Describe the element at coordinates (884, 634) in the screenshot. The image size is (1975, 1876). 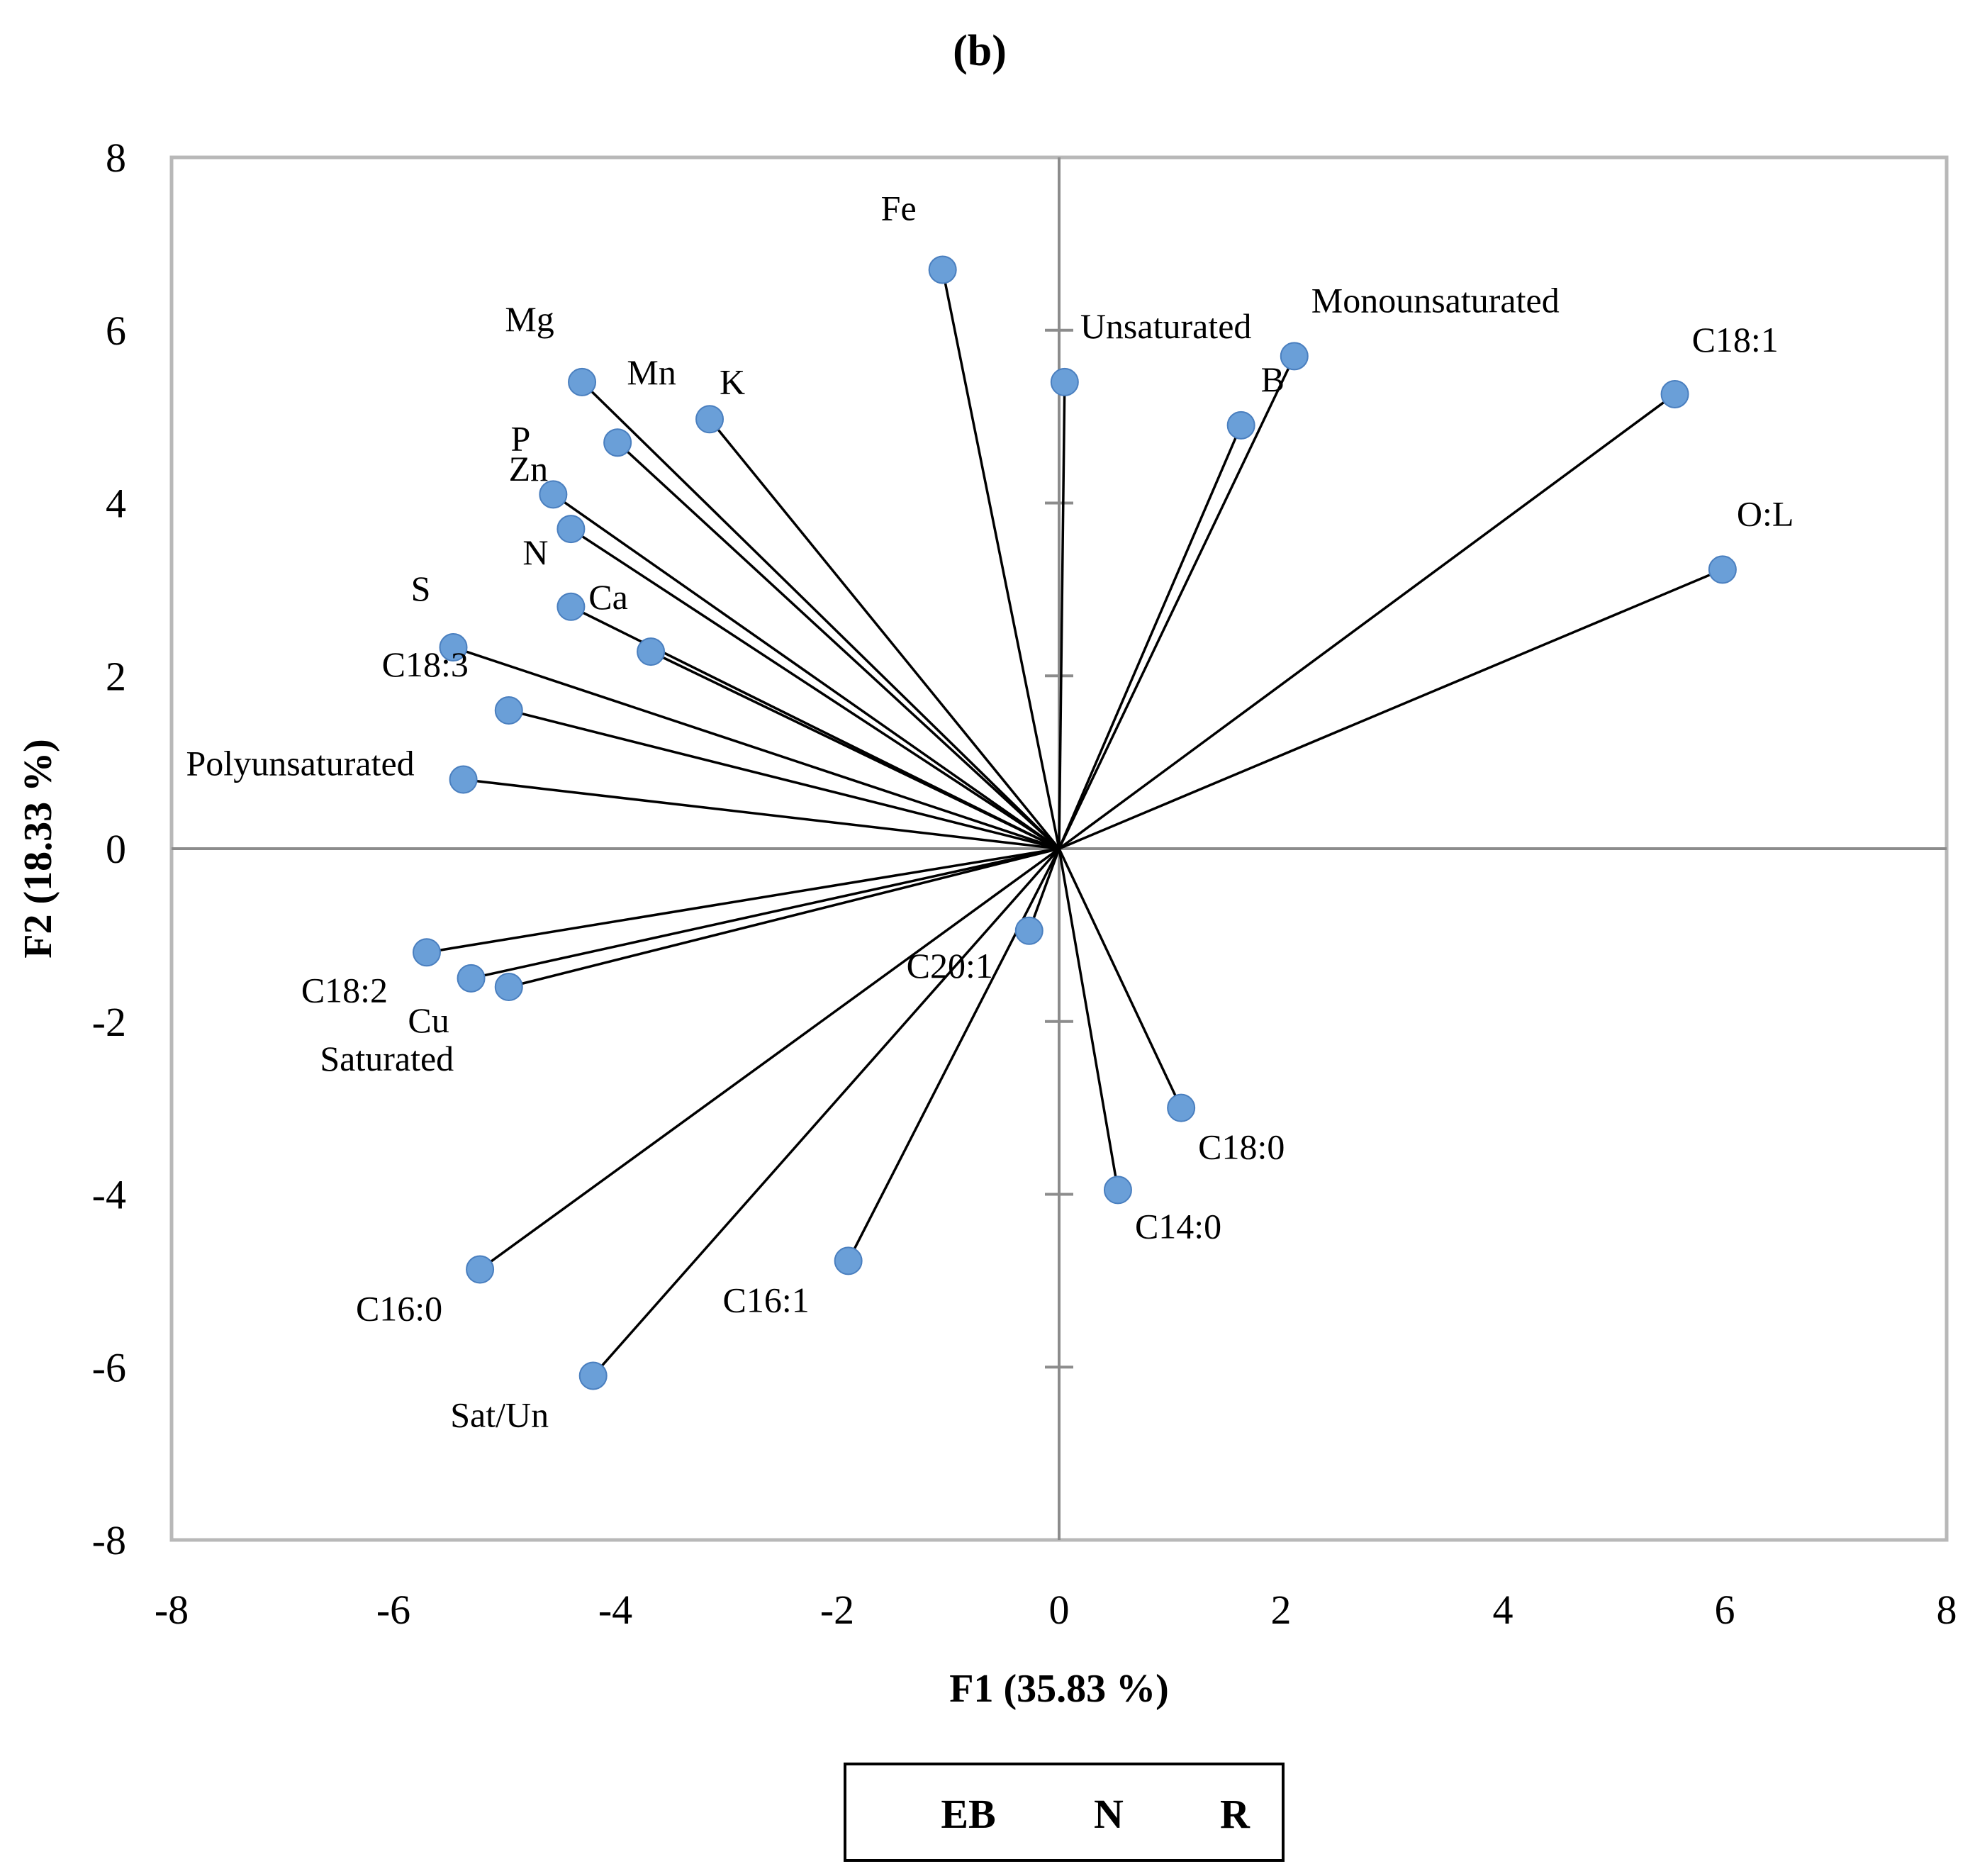
I see `vector-k` at that location.